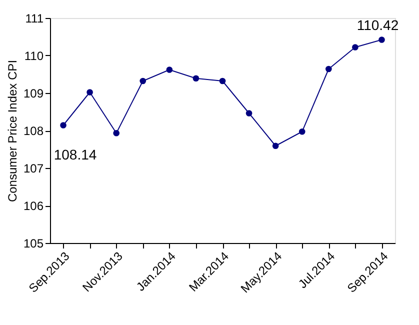 This screenshot has width=419, height=325. Describe the element at coordinates (34, 19) in the screenshot. I see `y-tick-label: 111` at that location.